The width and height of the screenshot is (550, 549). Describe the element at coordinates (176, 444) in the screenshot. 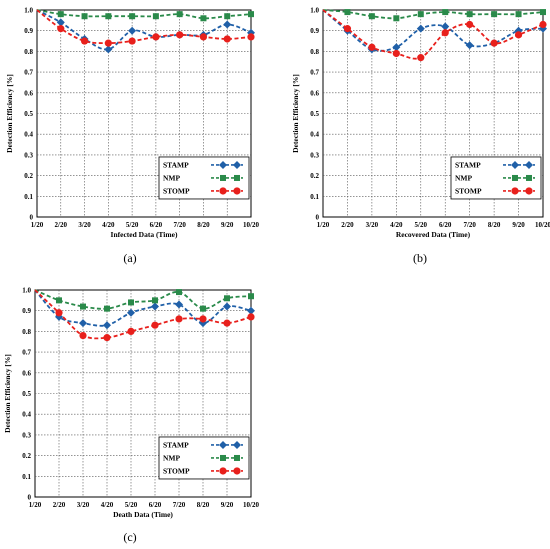

I see `legend-label-stamp: STAMP` at that location.